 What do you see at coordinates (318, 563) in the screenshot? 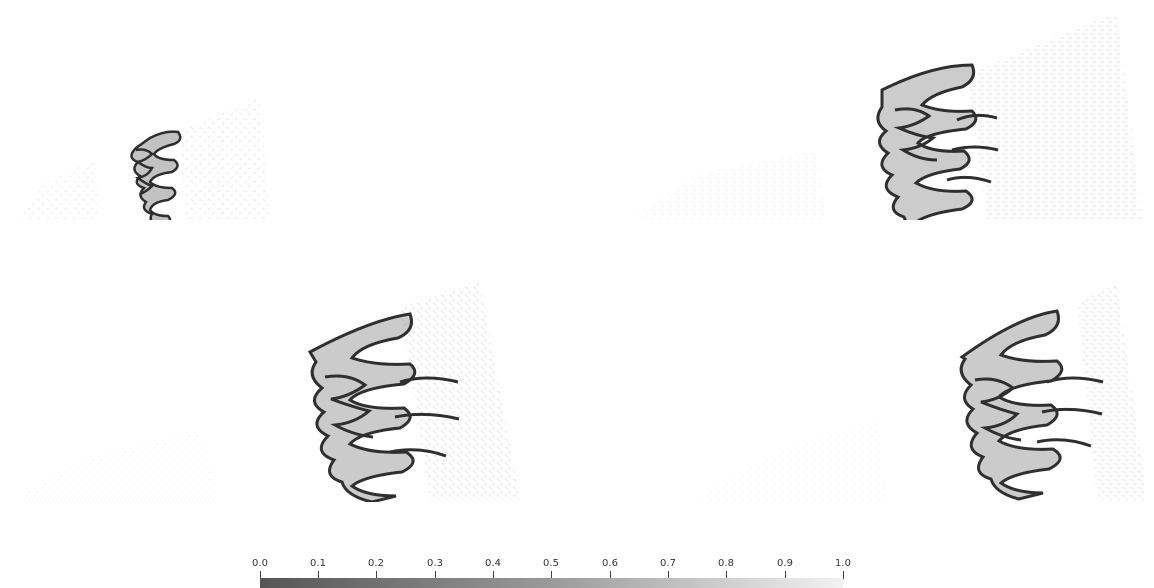
I see `colorbar-tick-label: 0.1` at bounding box center [318, 563].